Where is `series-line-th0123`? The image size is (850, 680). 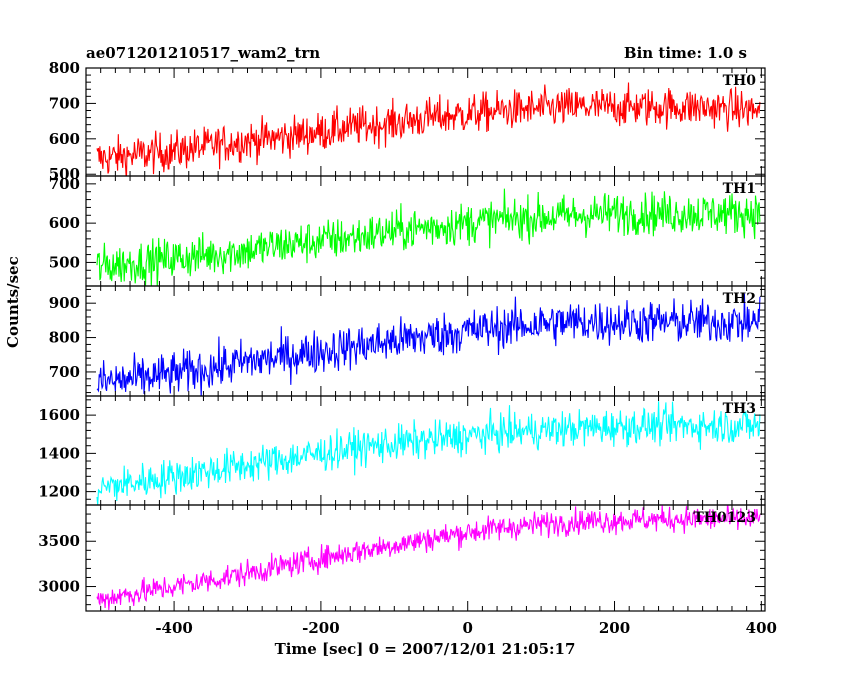
series-line-th0123 is located at coordinates (428, 558).